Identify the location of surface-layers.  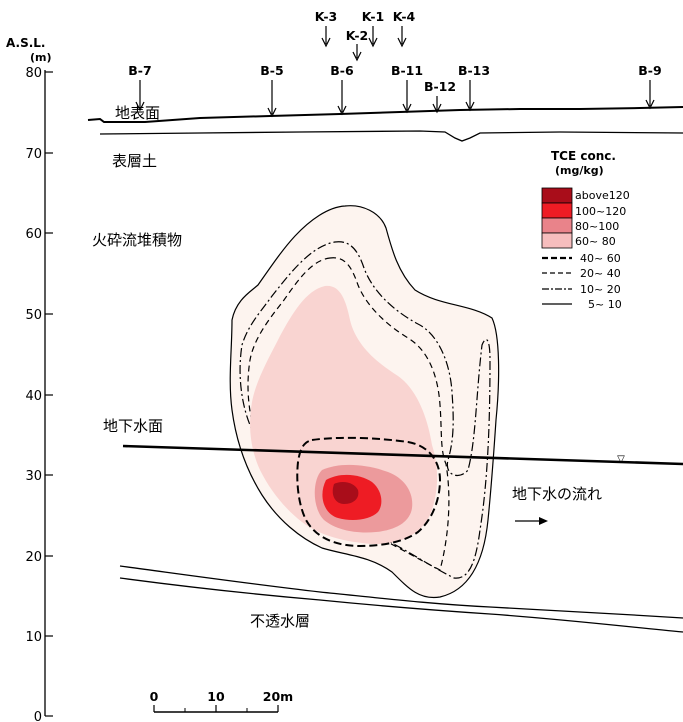
(385, 124).